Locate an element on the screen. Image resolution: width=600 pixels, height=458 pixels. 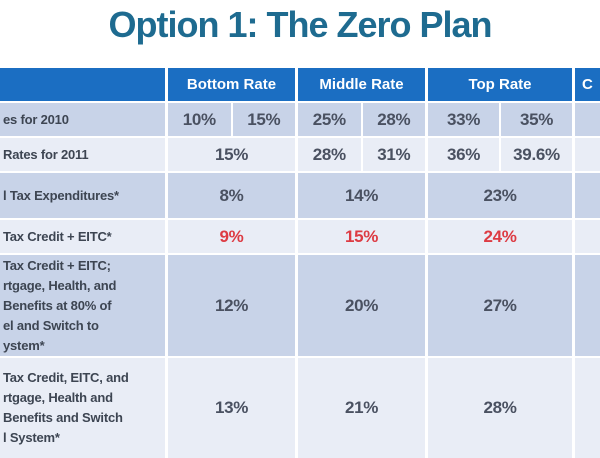
partial-right-header-label: C is located at coordinates (587, 84).